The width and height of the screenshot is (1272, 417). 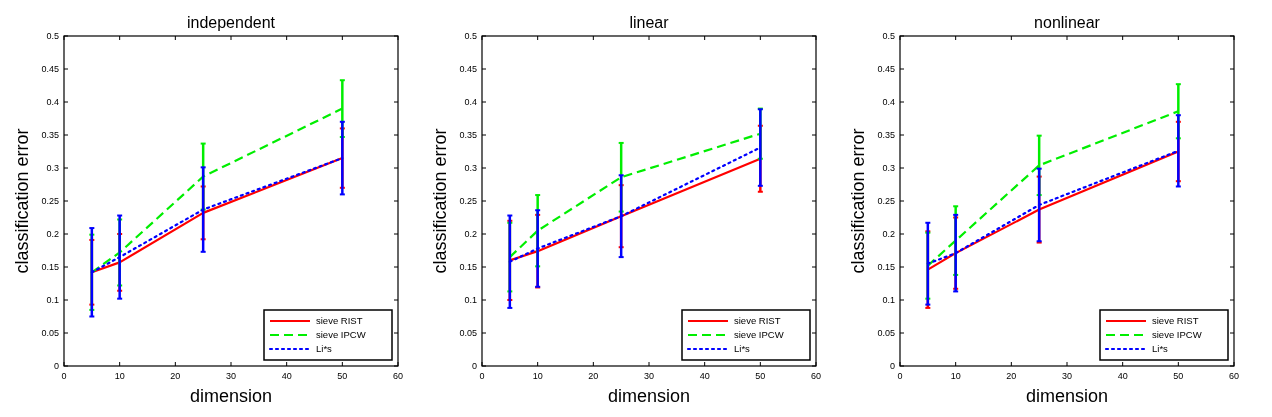 What do you see at coordinates (231, 22) in the screenshot?
I see `chart-title: independent` at bounding box center [231, 22].